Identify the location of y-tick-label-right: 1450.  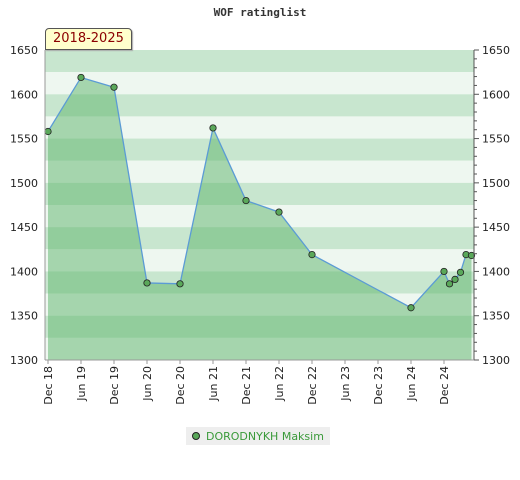
(496, 227).